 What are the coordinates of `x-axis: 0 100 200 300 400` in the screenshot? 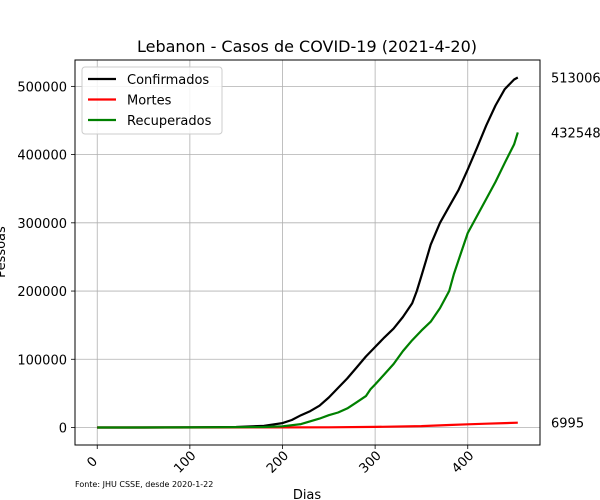 It's located at (281, 461).